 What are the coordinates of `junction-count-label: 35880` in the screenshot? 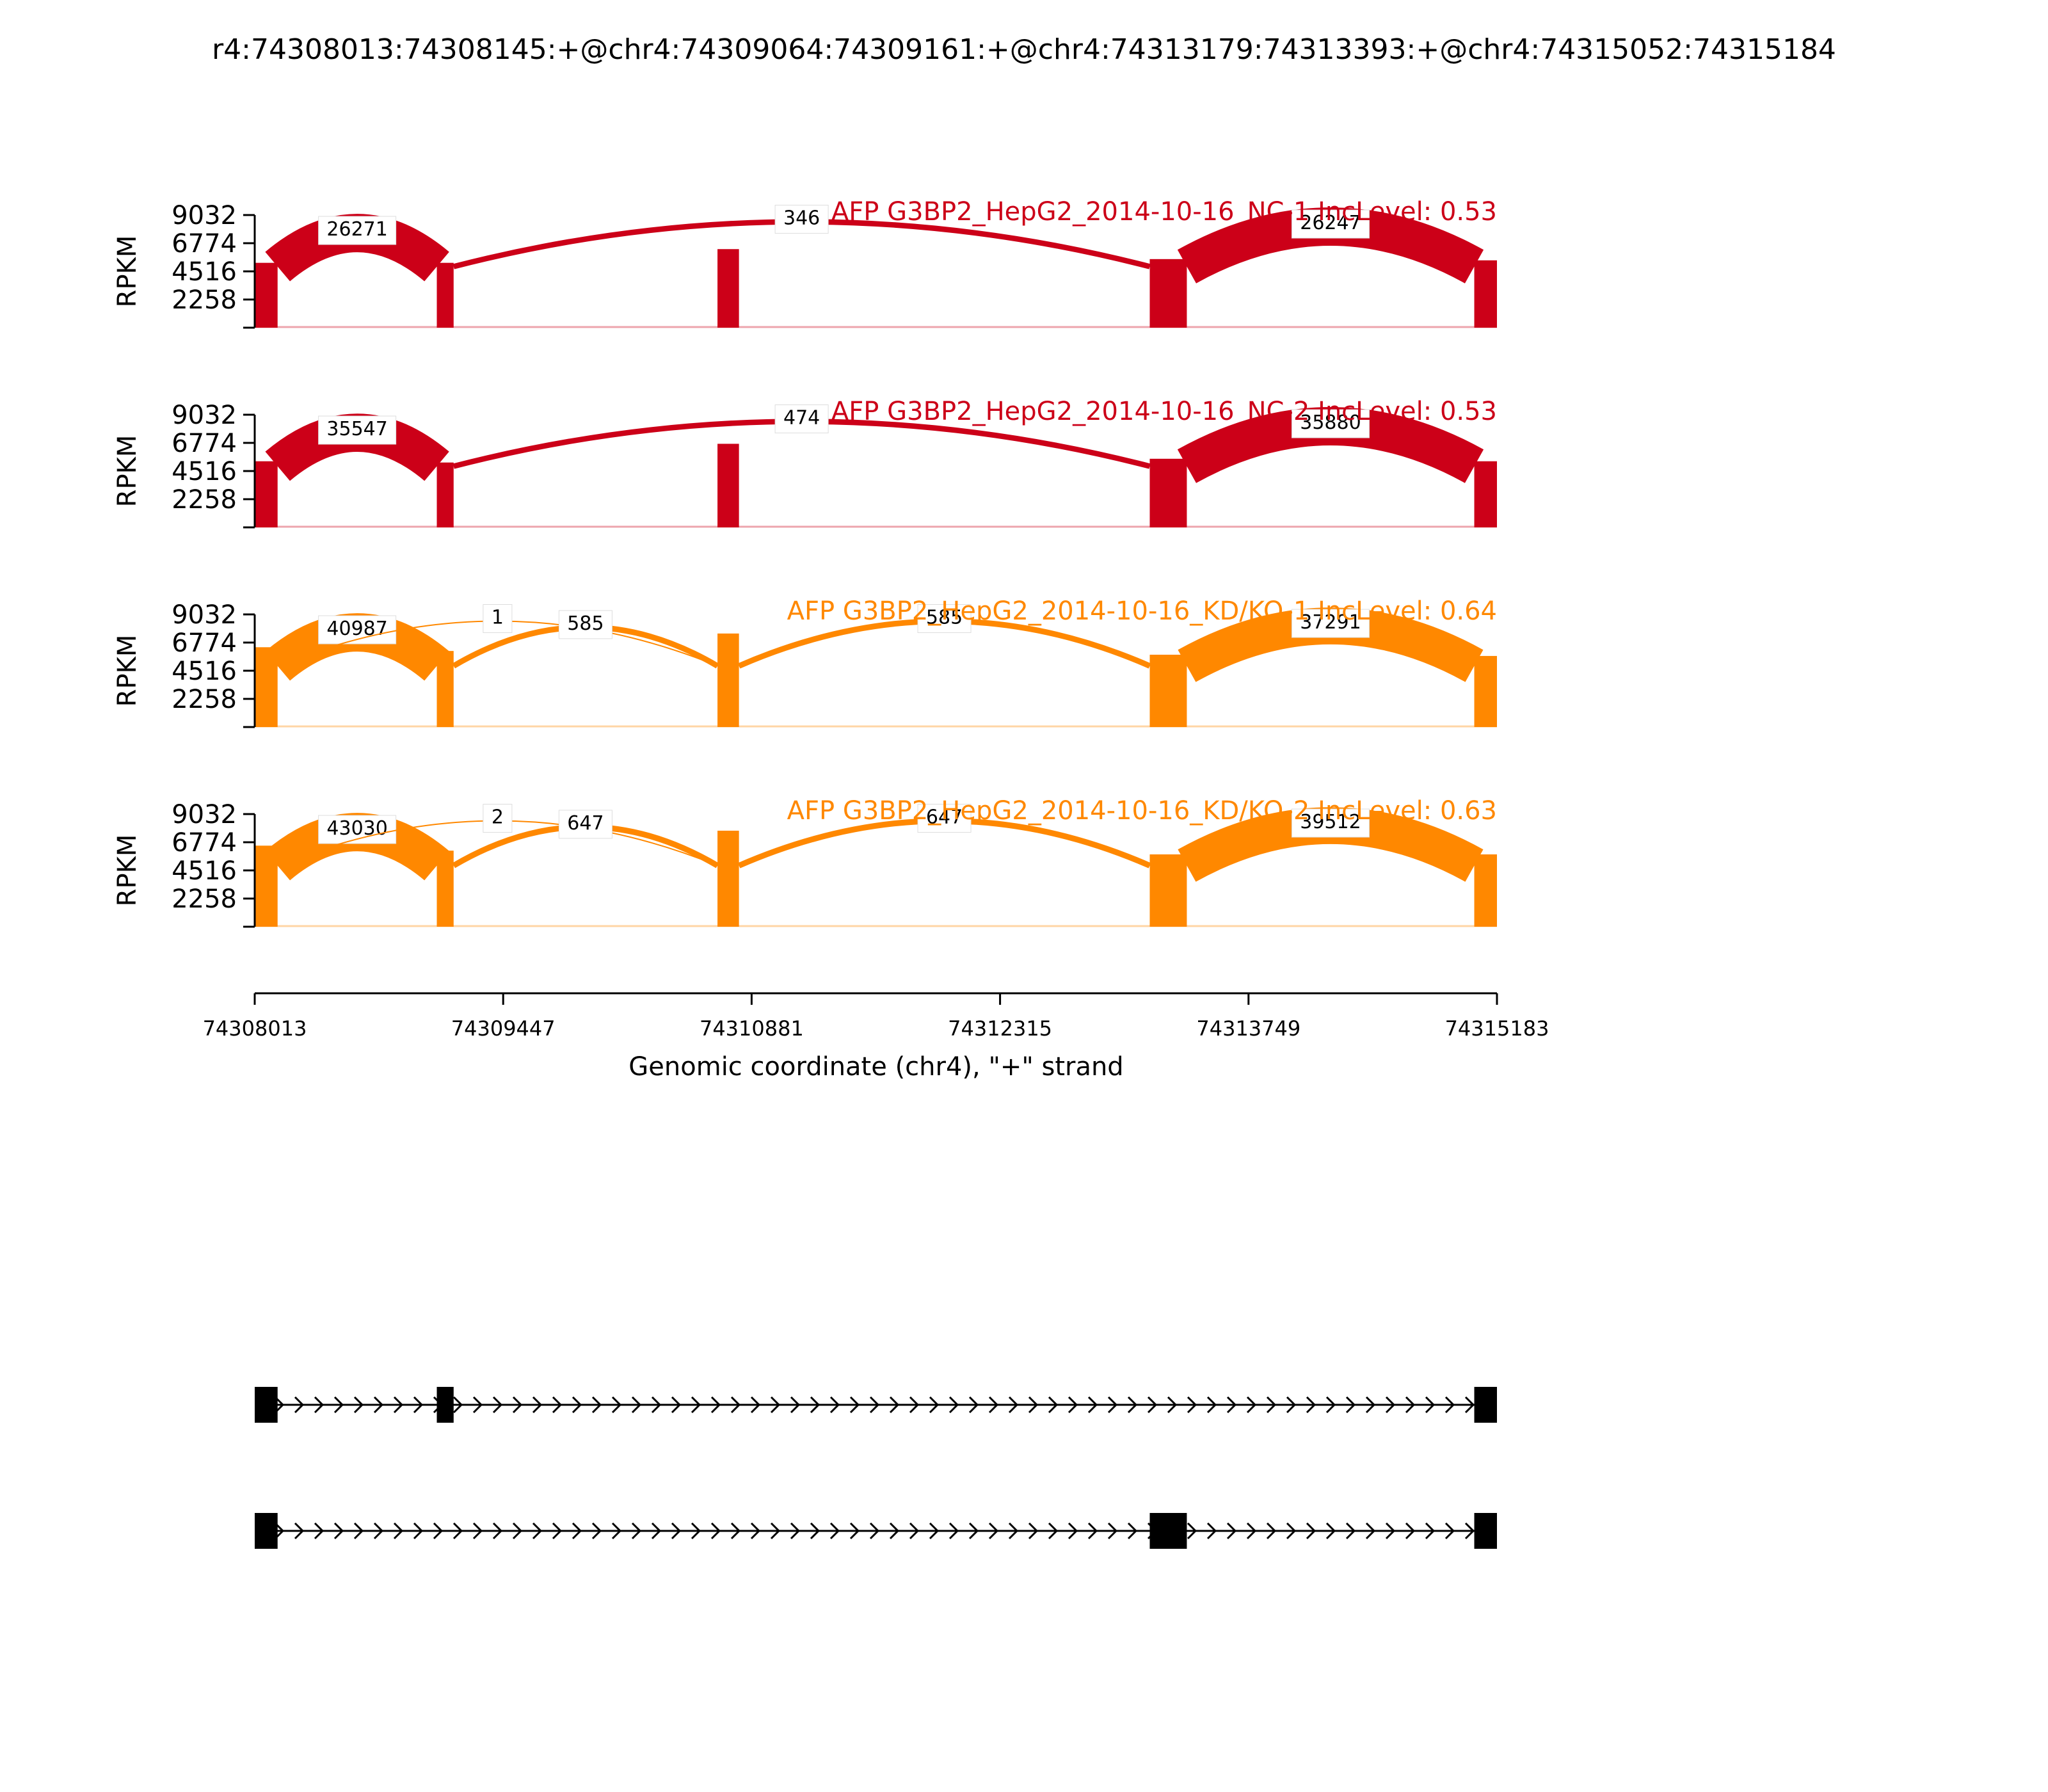 It's located at (1330, 423).